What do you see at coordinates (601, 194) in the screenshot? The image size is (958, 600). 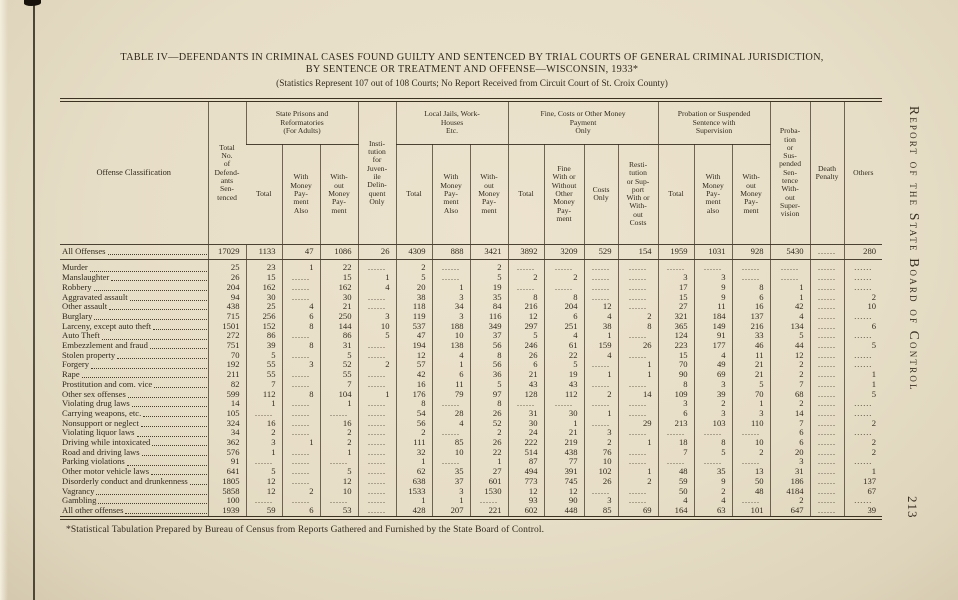 I see `col-subheader-costs-only: Costs Only` at bounding box center [601, 194].